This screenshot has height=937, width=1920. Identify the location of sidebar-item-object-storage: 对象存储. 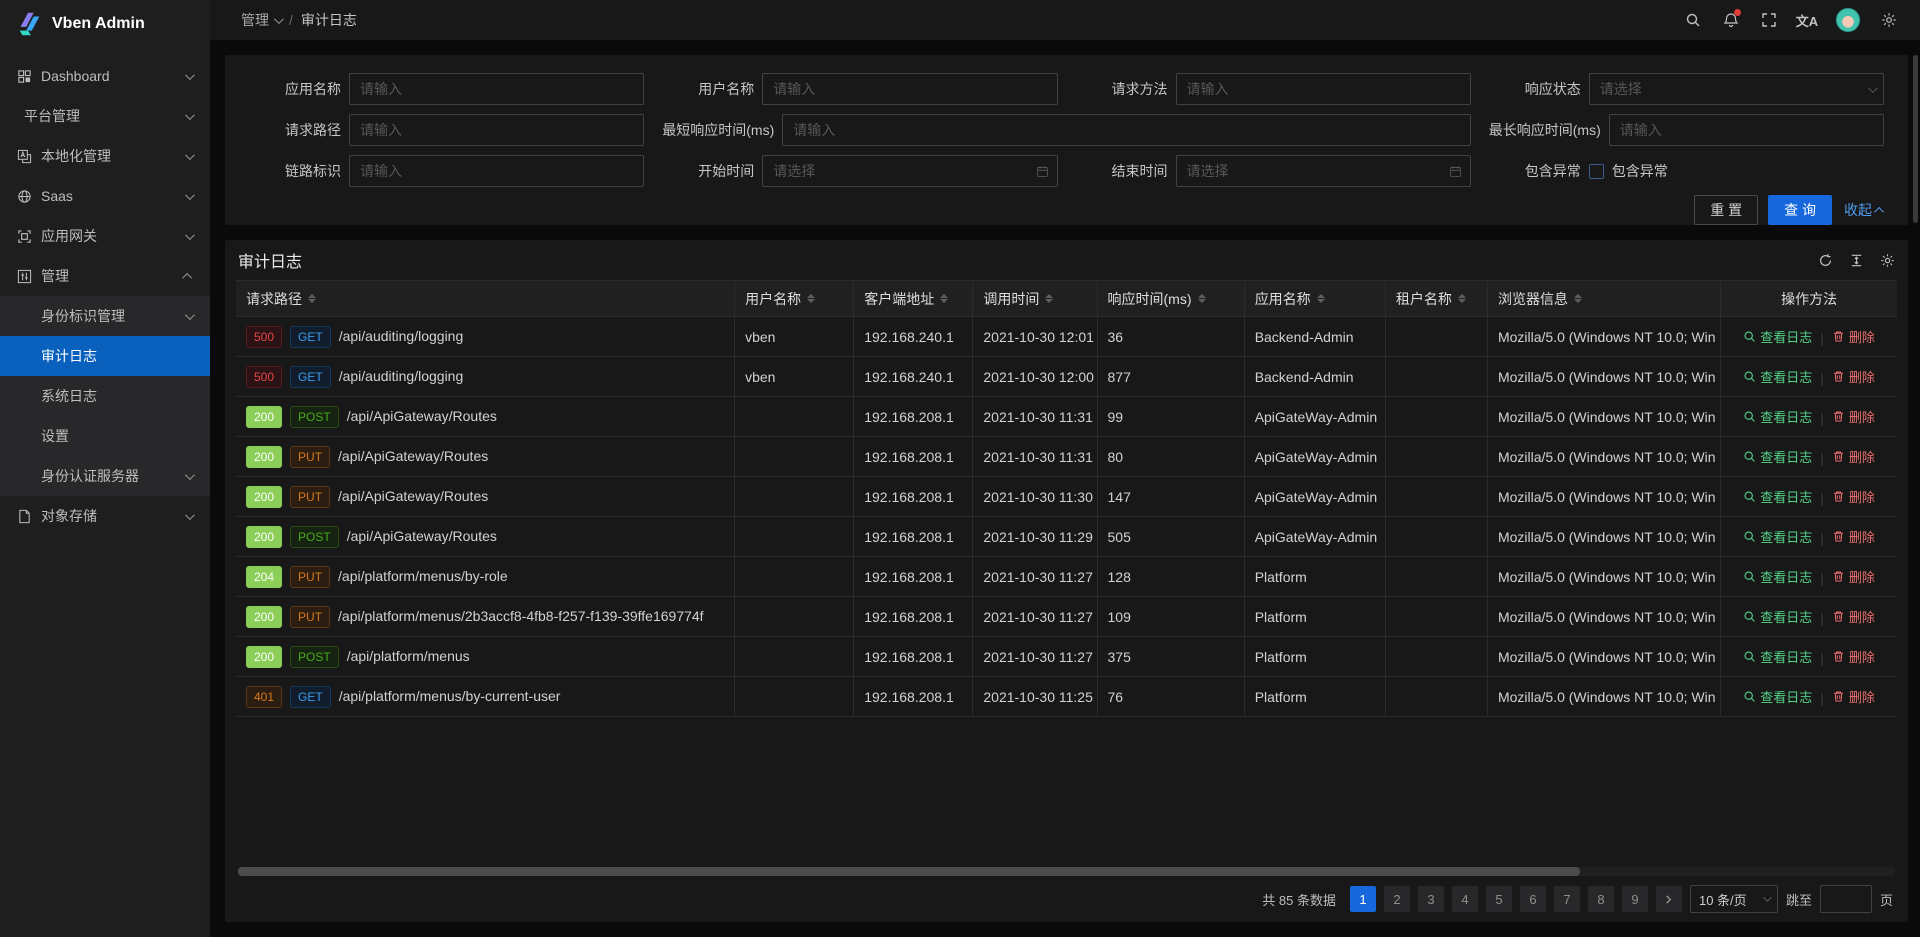
(105, 516).